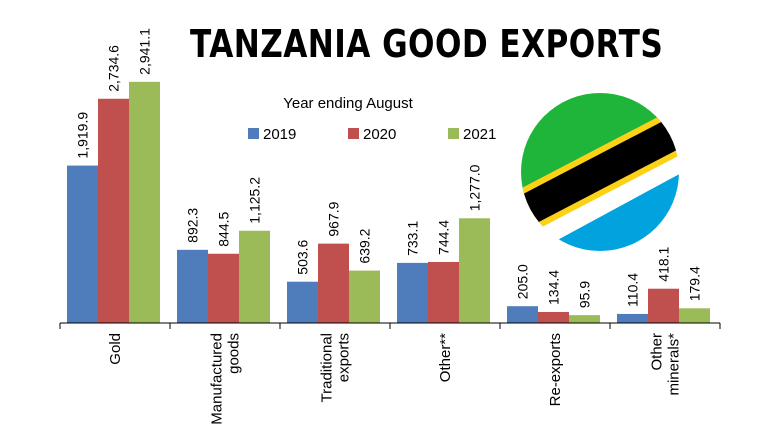  Describe the element at coordinates (379, 134) in the screenshot. I see `legend-label-2020: 2020` at that location.